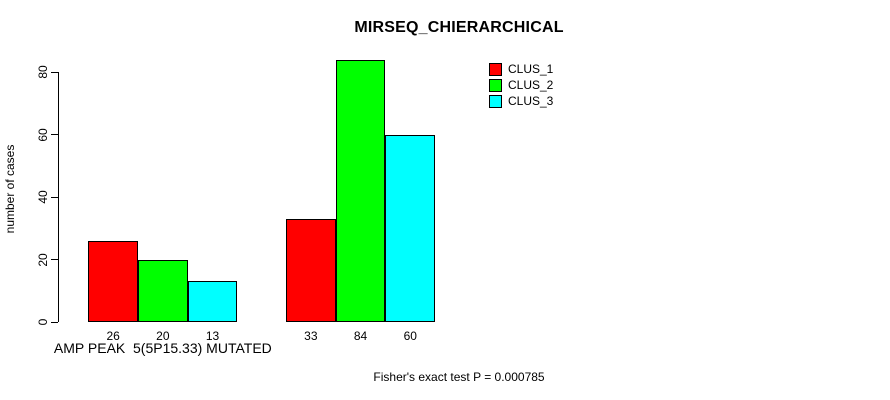 Image resolution: width=890 pixels, height=400 pixels. I want to click on bar-value-label: 60, so click(410, 336).